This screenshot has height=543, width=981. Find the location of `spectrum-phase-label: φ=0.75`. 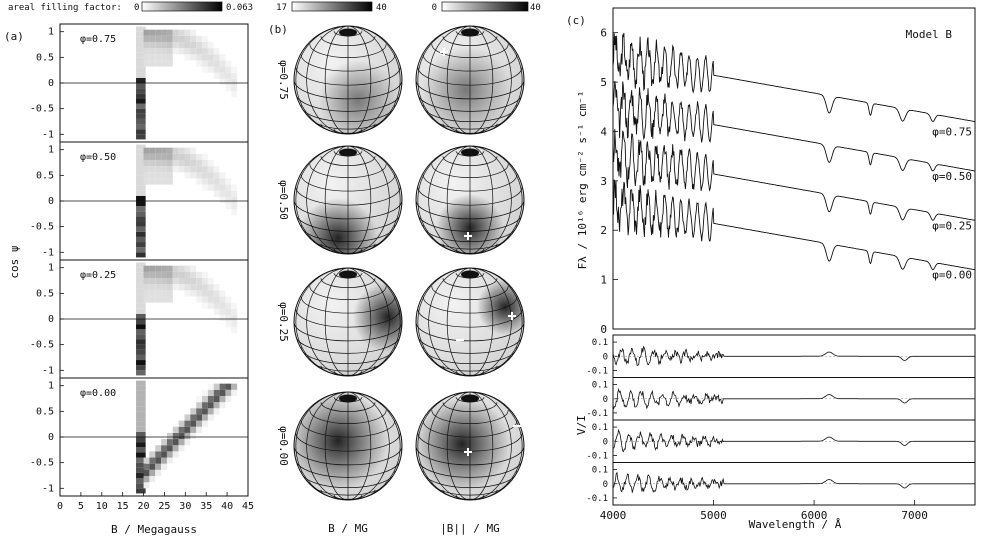

spectrum-phase-label: φ=0.75 is located at coordinates (952, 131).